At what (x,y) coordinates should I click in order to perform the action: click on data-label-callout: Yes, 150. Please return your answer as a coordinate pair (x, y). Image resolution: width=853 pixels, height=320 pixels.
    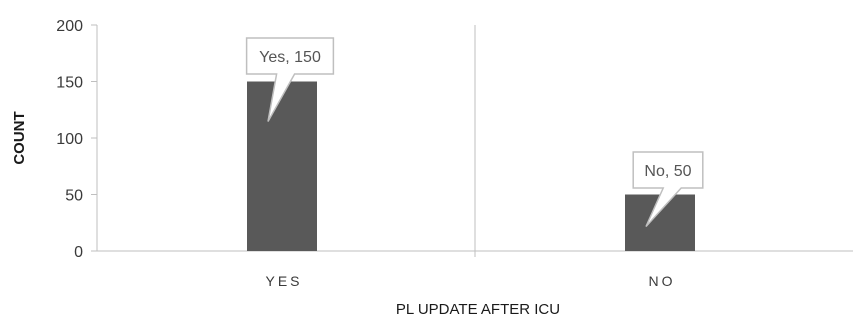
    Looking at the image, I should click on (290, 79).